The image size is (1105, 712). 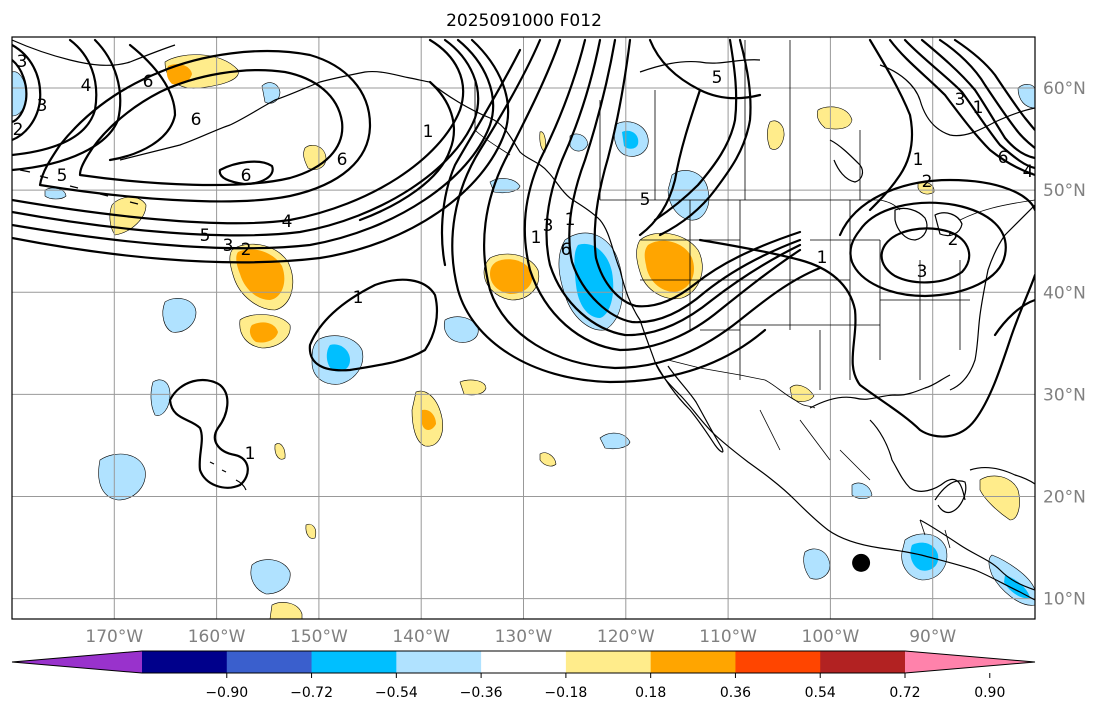 What do you see at coordinates (1064, 395) in the screenshot?
I see `latitude-label: 30°N` at bounding box center [1064, 395].